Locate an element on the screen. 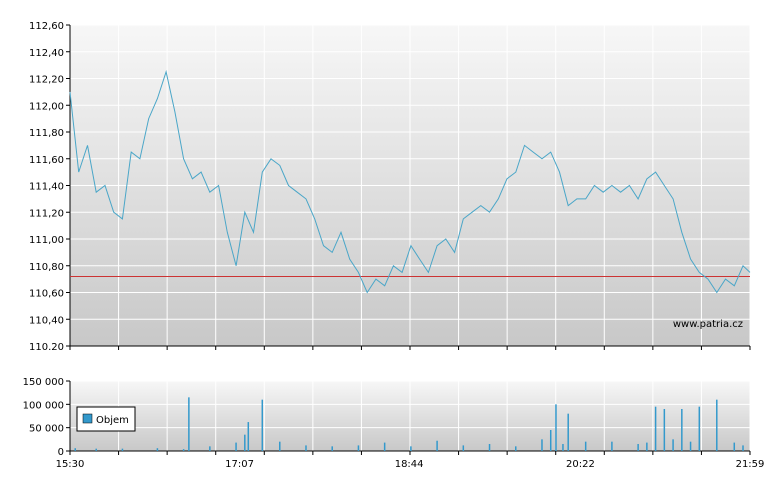 This screenshot has height=494, width=780. x-axis: 15:30 17:07 18:44 20:22 21:59 is located at coordinates (410, 464).